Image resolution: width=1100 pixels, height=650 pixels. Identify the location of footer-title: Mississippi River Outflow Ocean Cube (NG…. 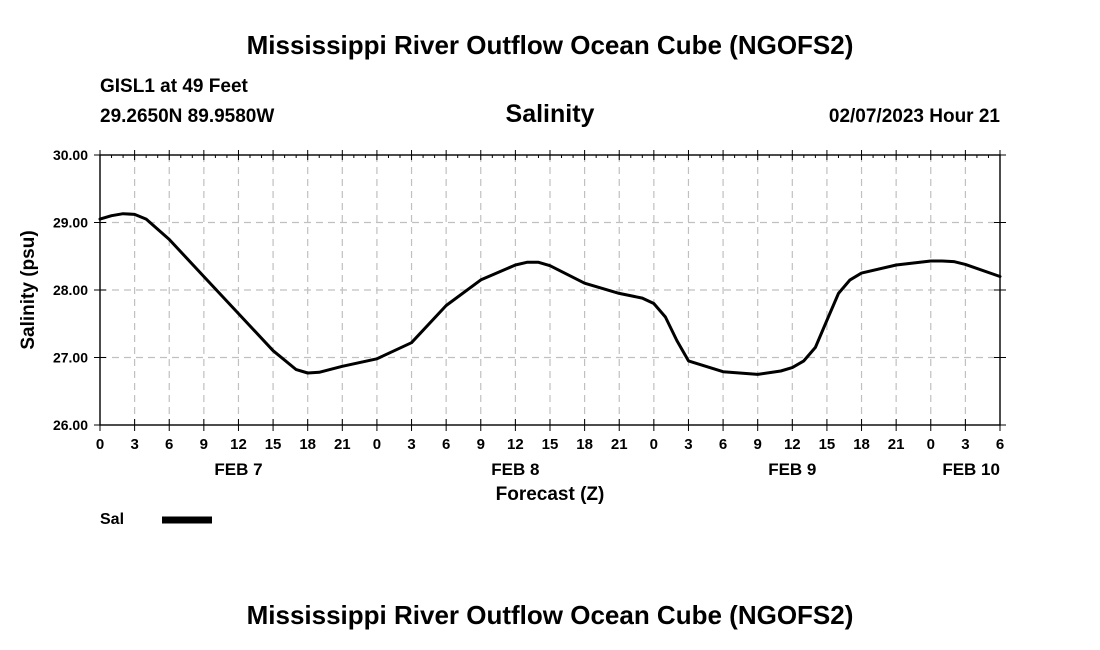
(550, 615).